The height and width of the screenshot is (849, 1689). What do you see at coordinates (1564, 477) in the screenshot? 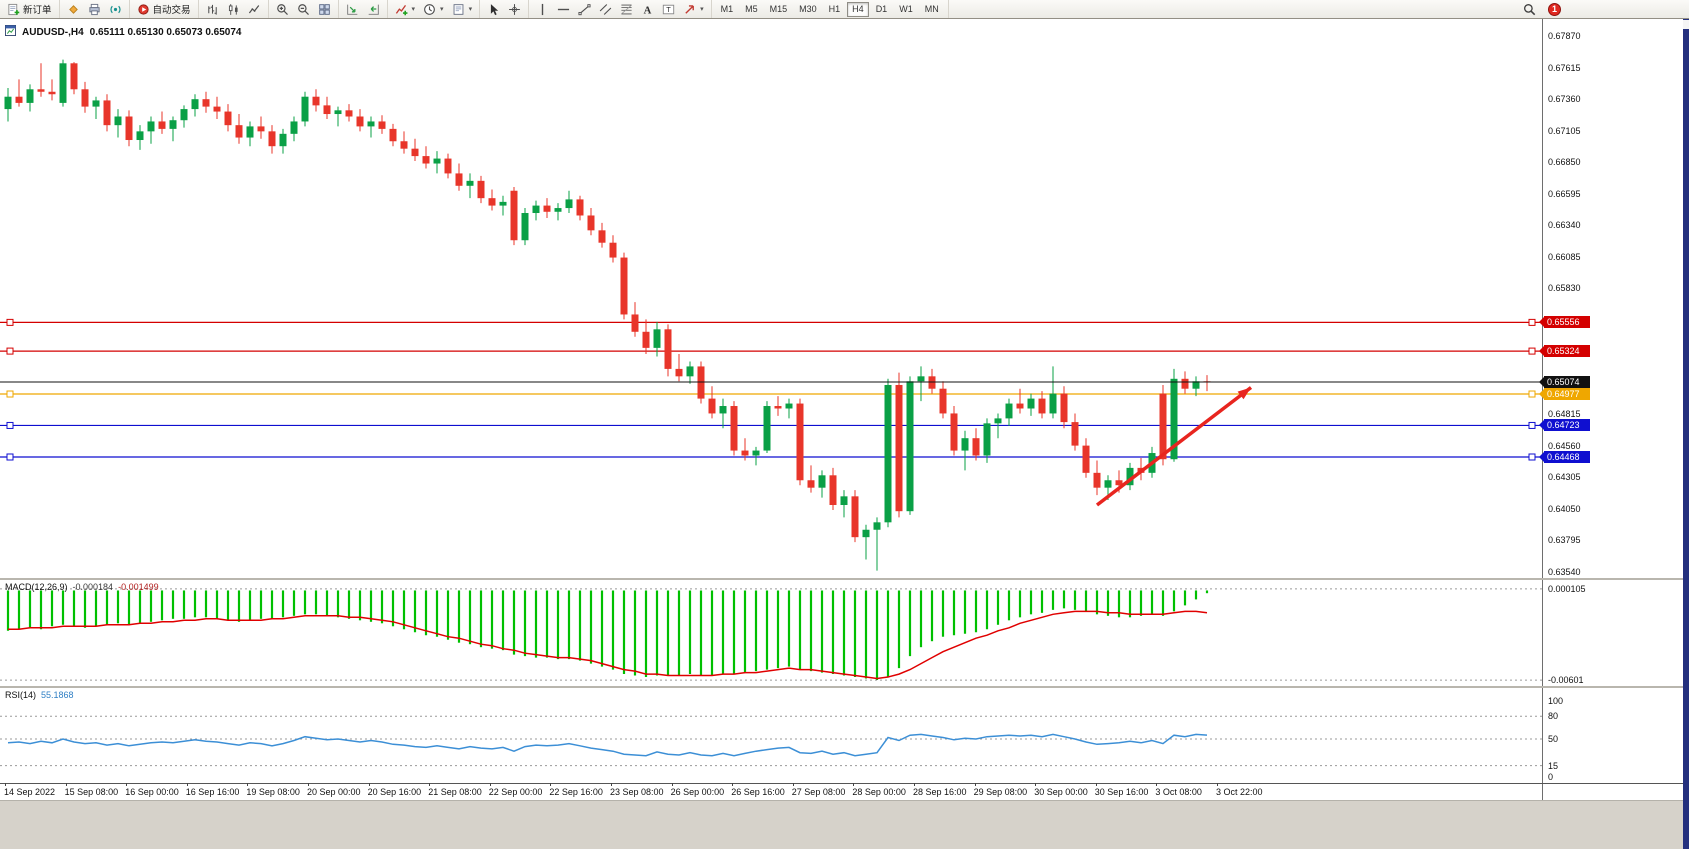
I see `price-tick: 0.64305` at bounding box center [1564, 477].